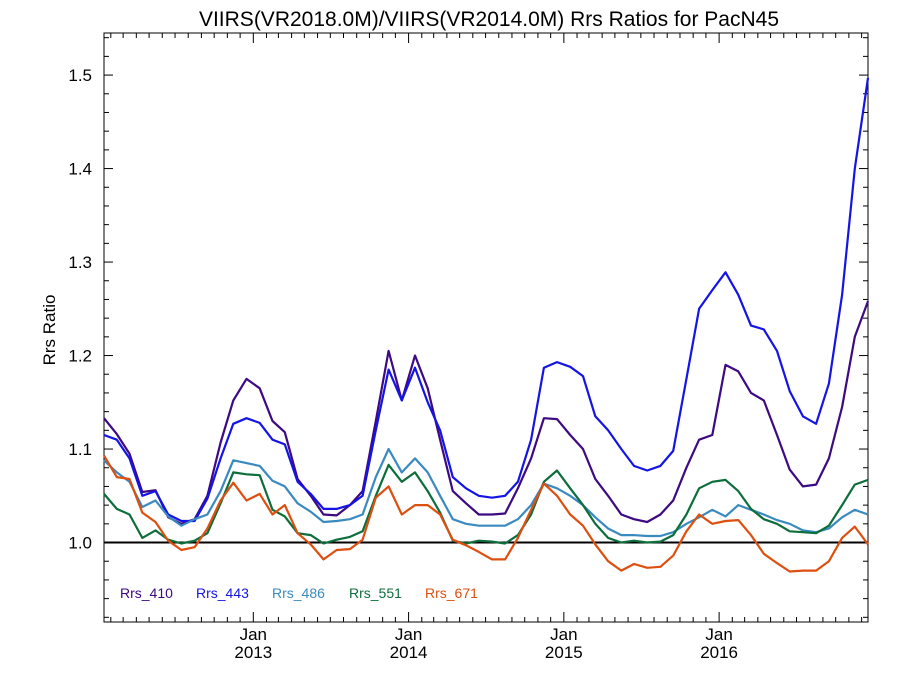  Describe the element at coordinates (451, 593) in the screenshot. I see `legend-item-rrs-671: Rrs_671` at that location.